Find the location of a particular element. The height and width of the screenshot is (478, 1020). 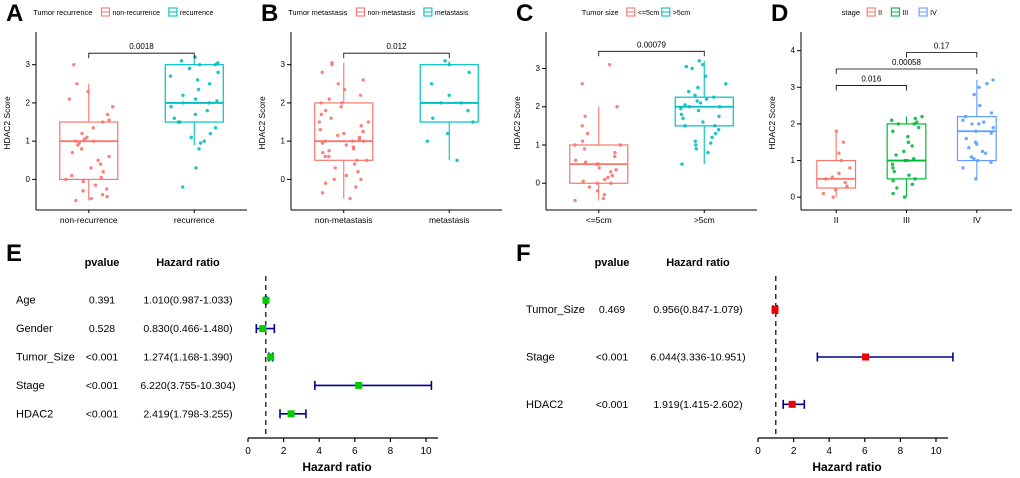

x-tick-label: 4 is located at coordinates (319, 451).